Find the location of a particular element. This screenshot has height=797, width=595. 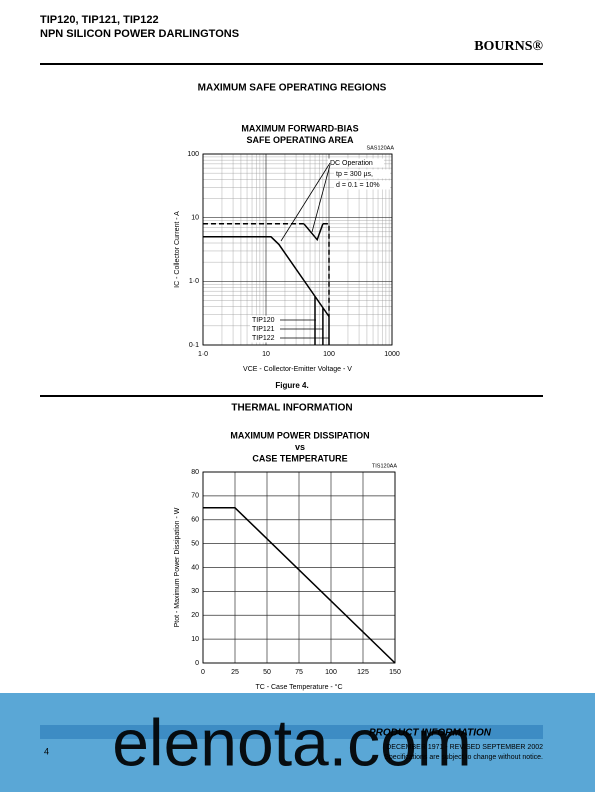

watermark: elenota.com is located at coordinates (292, 742).